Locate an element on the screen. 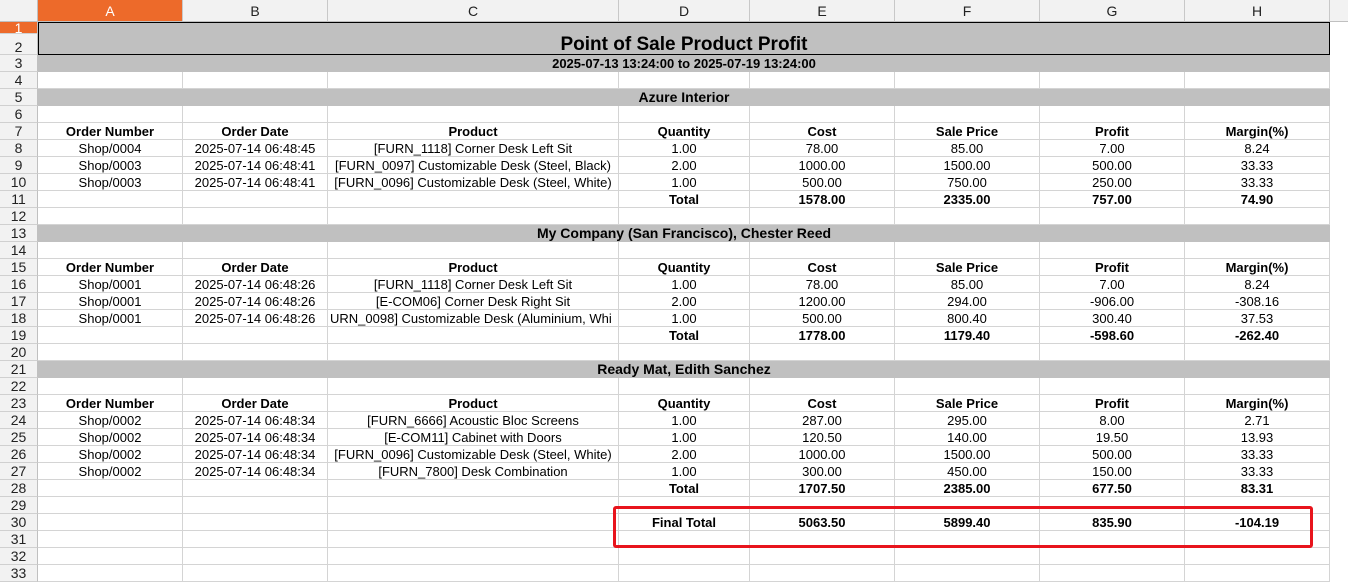 The image size is (1348, 585). table-cell: 8.00 is located at coordinates (1112, 420).